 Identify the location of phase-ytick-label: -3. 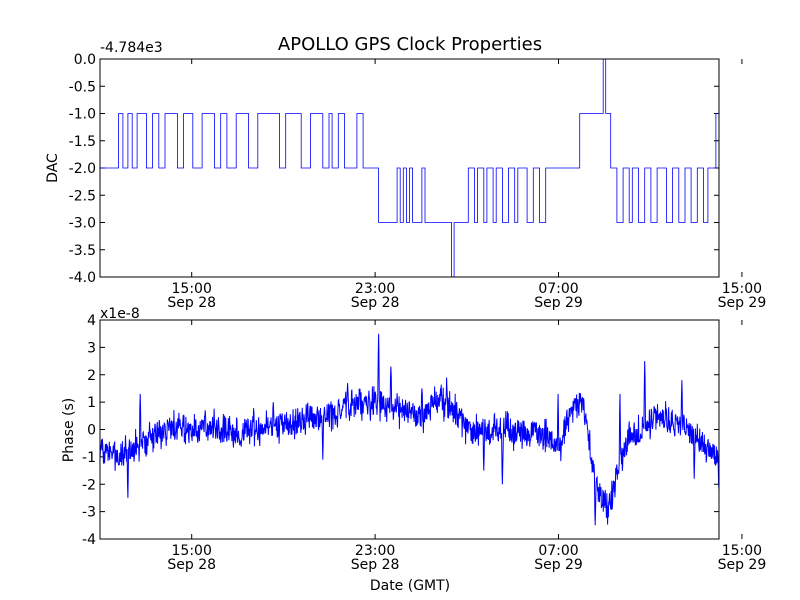
(89, 513).